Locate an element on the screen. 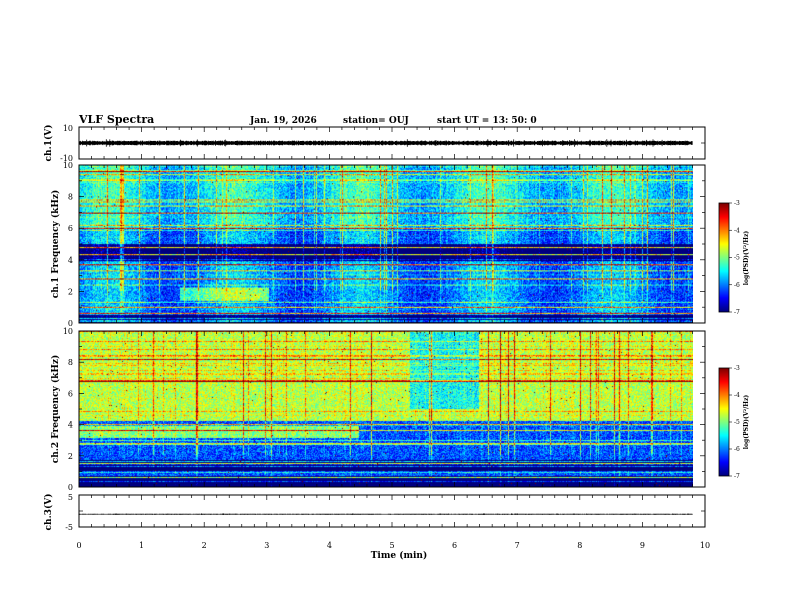  ch2-colorbar-ticks: -3 -4 -5 -6 -7 is located at coordinates (734, 422).